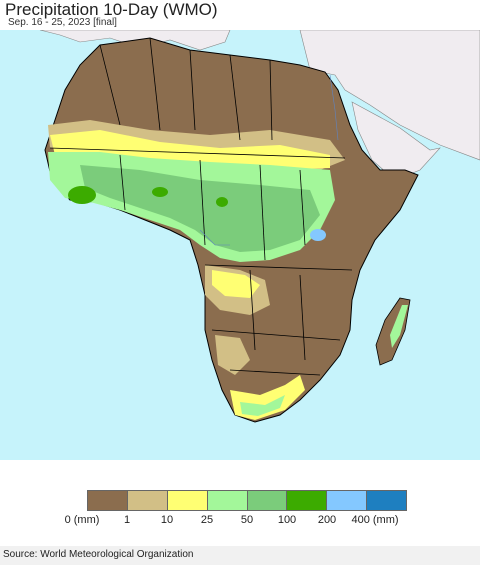 This screenshot has width=480, height=565. I want to click on rivers, so click(269, 160).